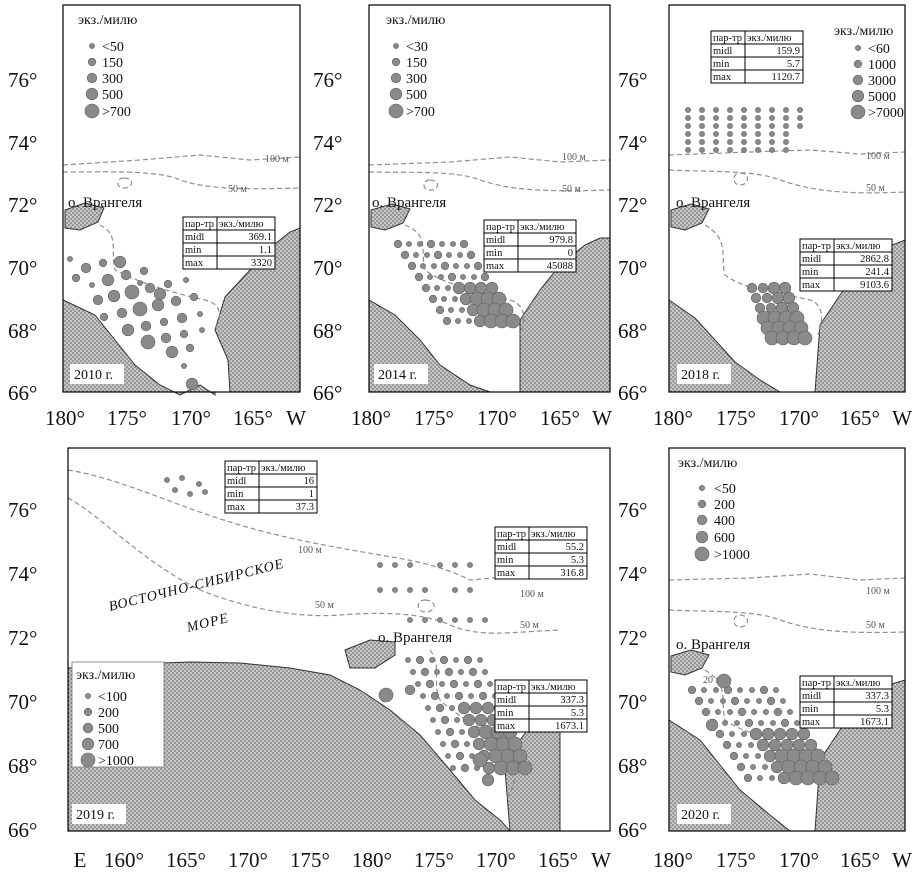 The width and height of the screenshot is (916, 874). Describe the element at coordinates (877, 696) in the screenshot. I see `value-midl: 337.3` at that location.